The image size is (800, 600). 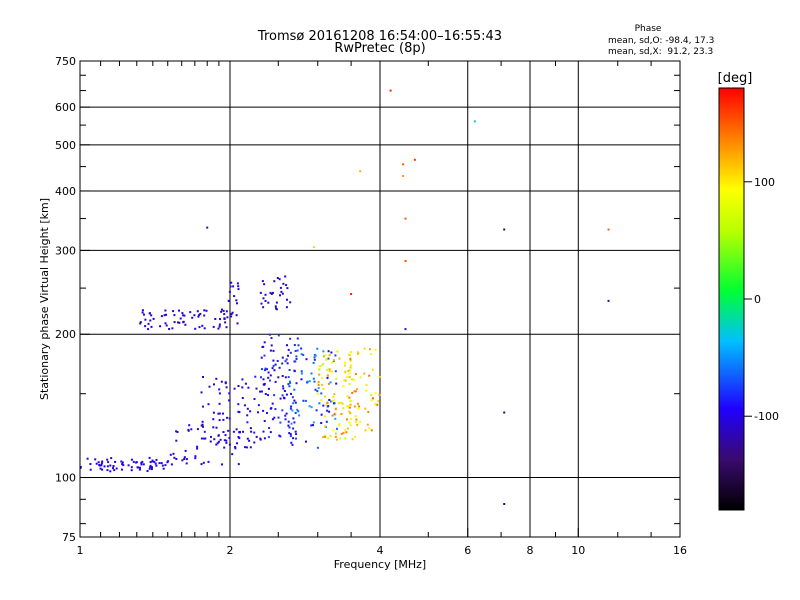 What do you see at coordinates (578, 550) in the screenshot?
I see `x-tick-label: 10` at bounding box center [578, 550].